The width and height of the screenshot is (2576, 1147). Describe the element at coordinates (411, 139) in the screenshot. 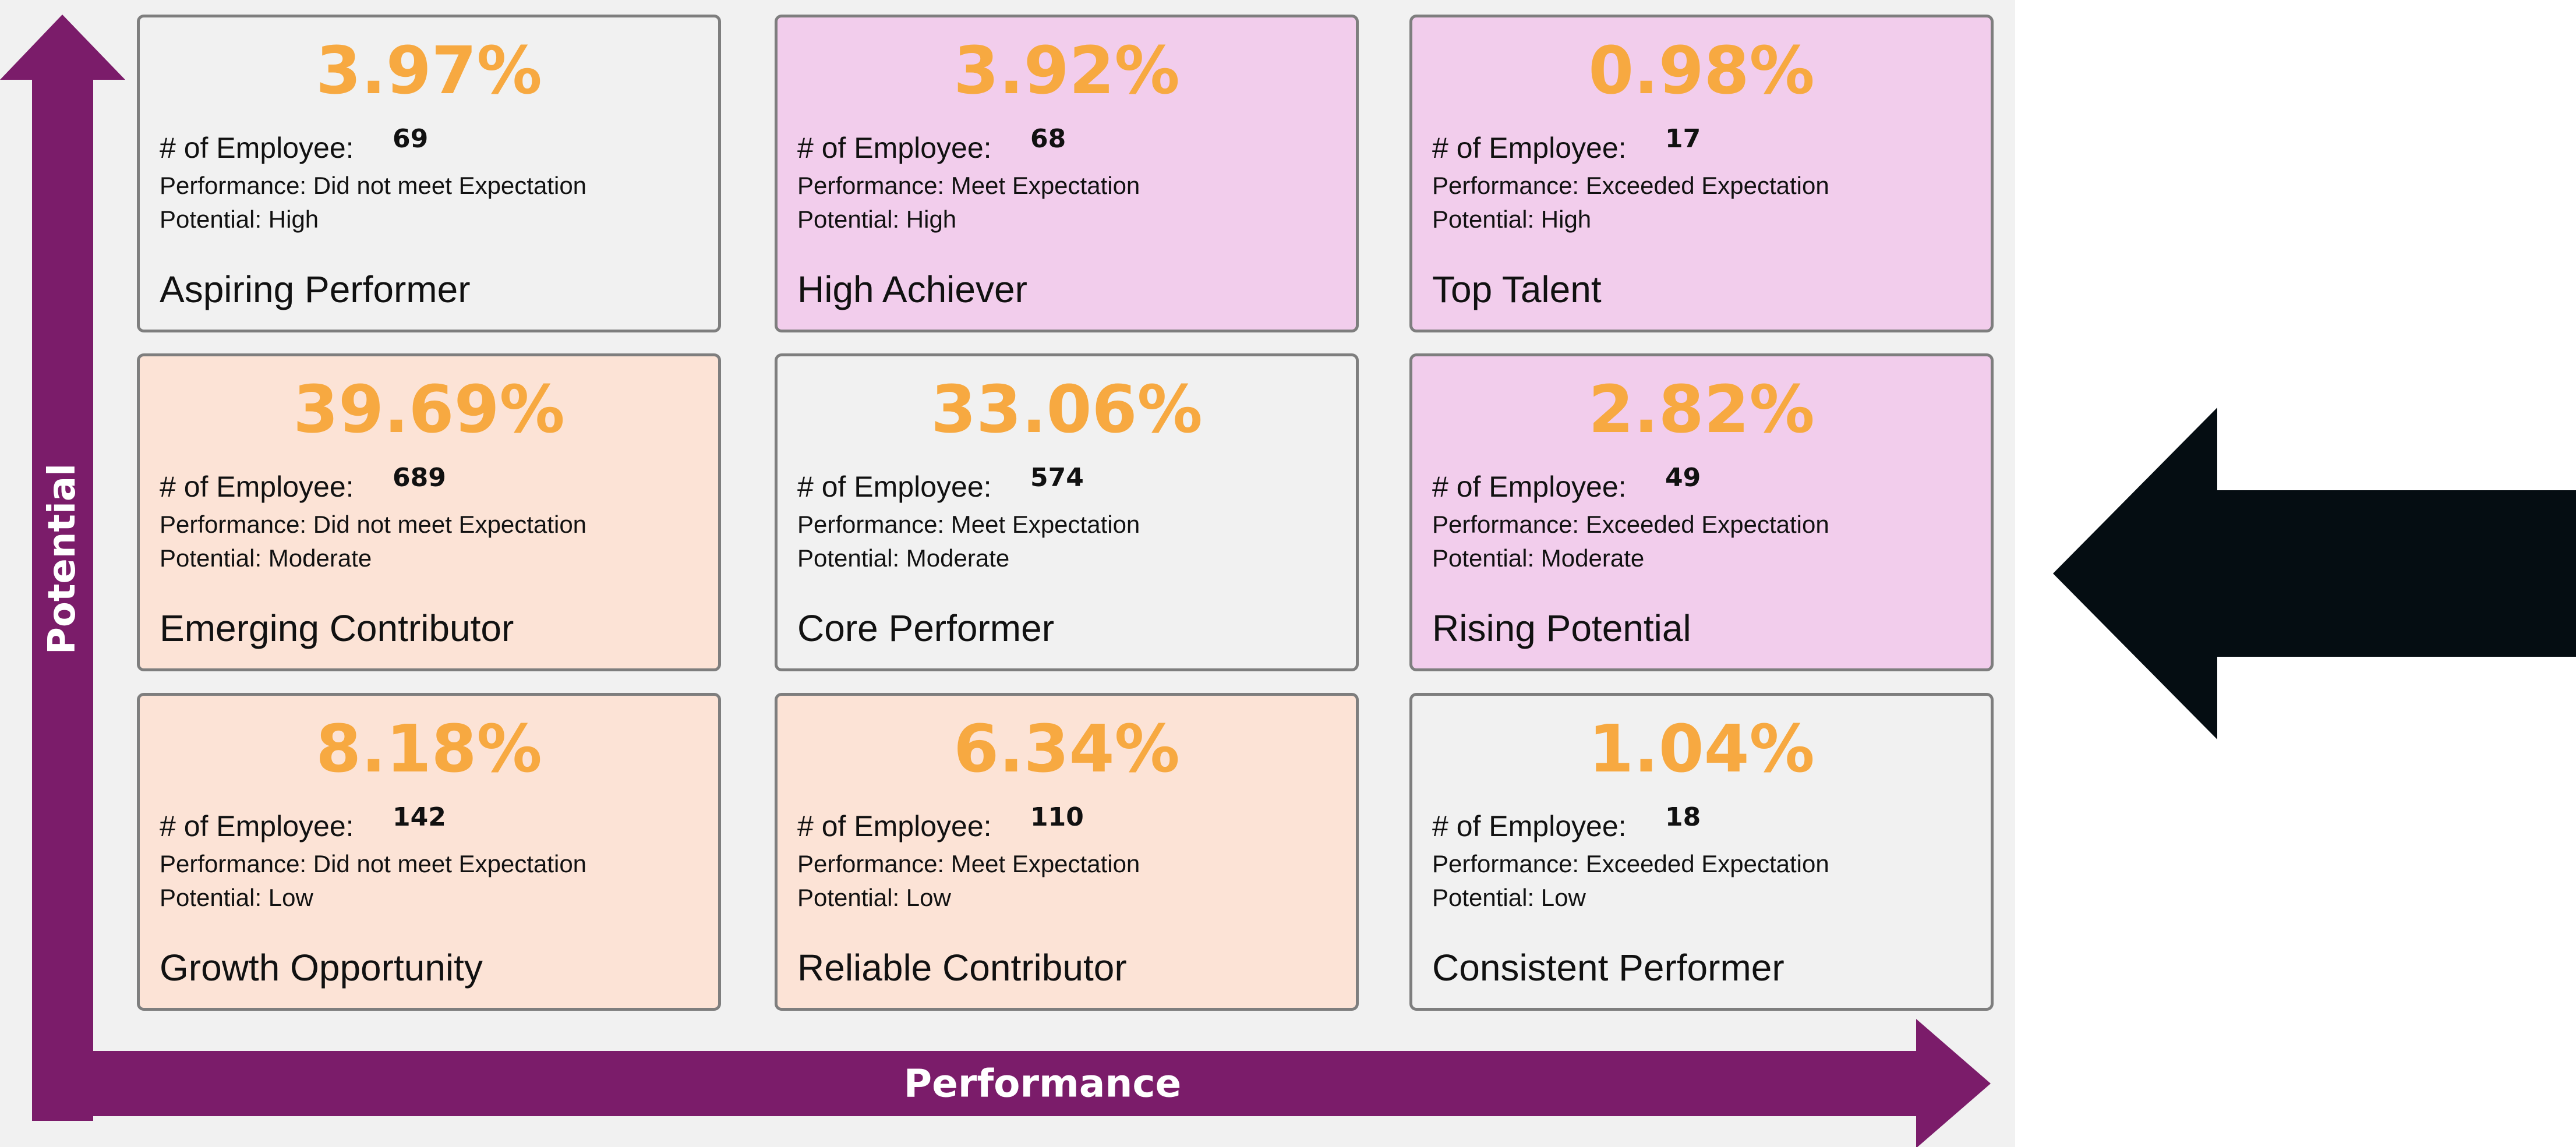

I see `employee-count: 69` at that location.